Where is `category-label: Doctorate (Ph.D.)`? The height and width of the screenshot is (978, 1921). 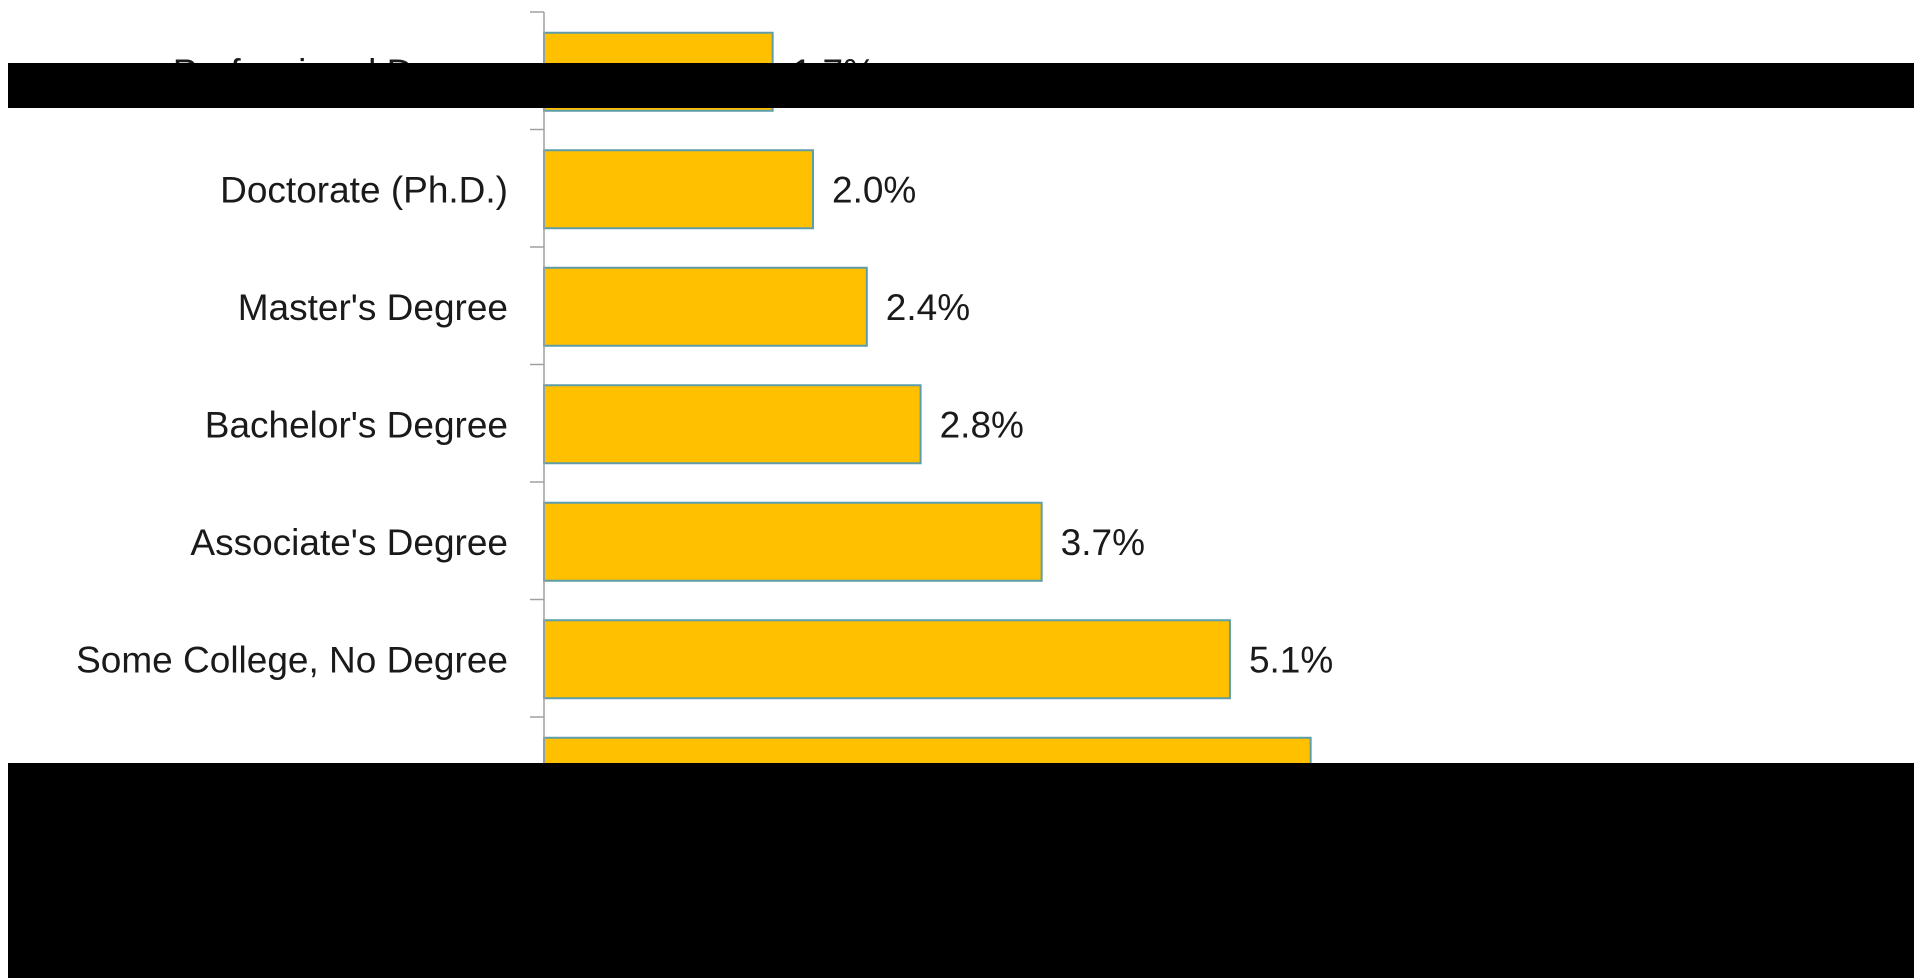
category-label: Doctorate (Ph.D.) is located at coordinates (364, 189).